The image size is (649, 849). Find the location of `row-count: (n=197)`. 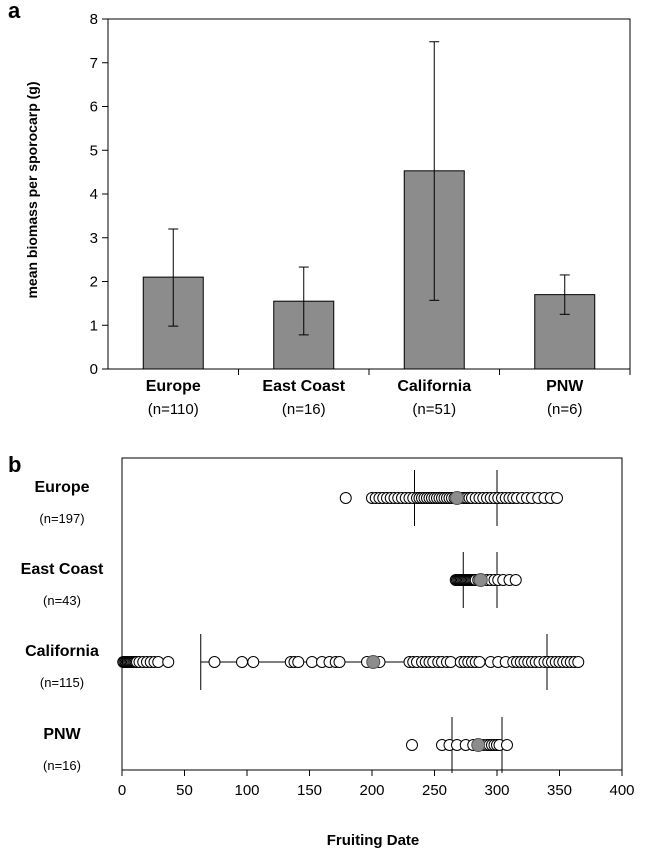

row-count: (n=197) is located at coordinates (61, 518).